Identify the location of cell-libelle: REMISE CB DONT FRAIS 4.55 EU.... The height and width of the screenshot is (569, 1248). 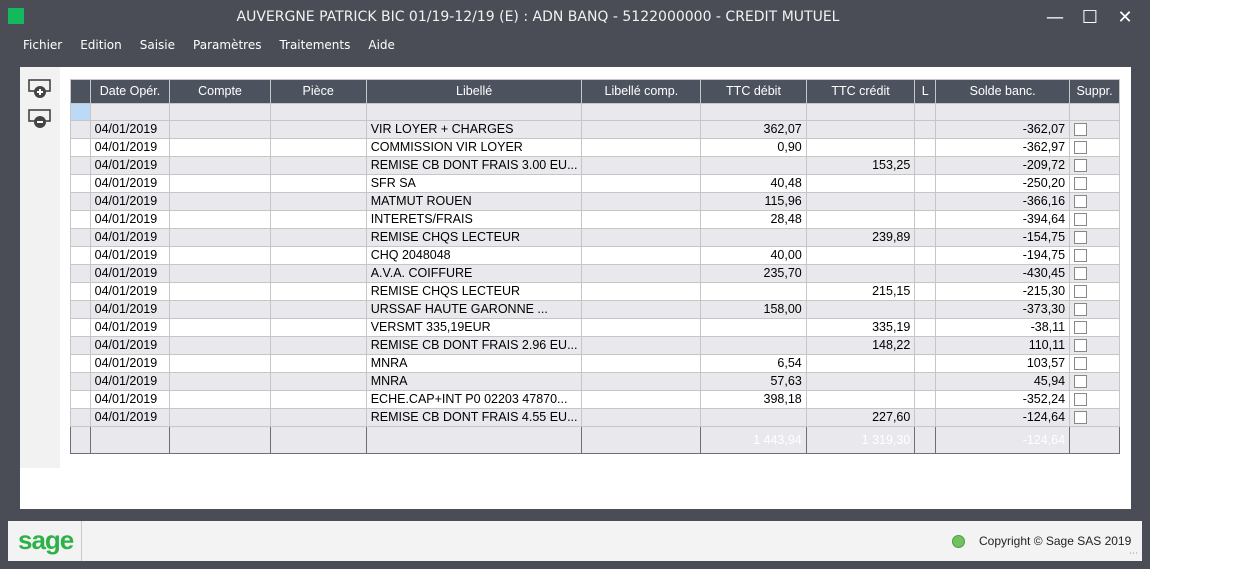
(474, 417).